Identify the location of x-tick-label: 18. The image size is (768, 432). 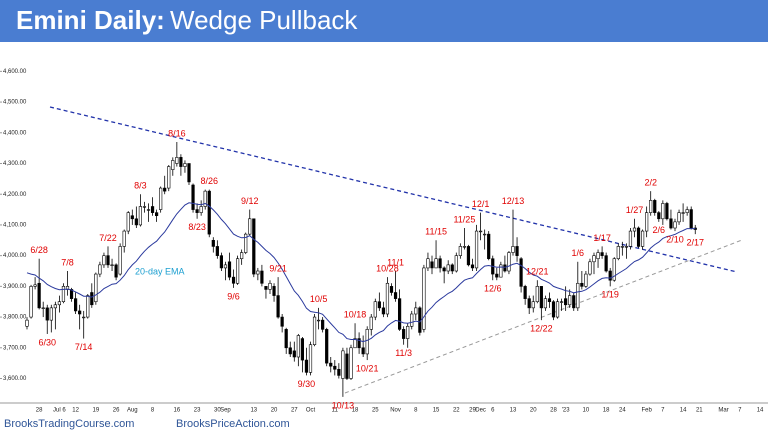
(355, 411).